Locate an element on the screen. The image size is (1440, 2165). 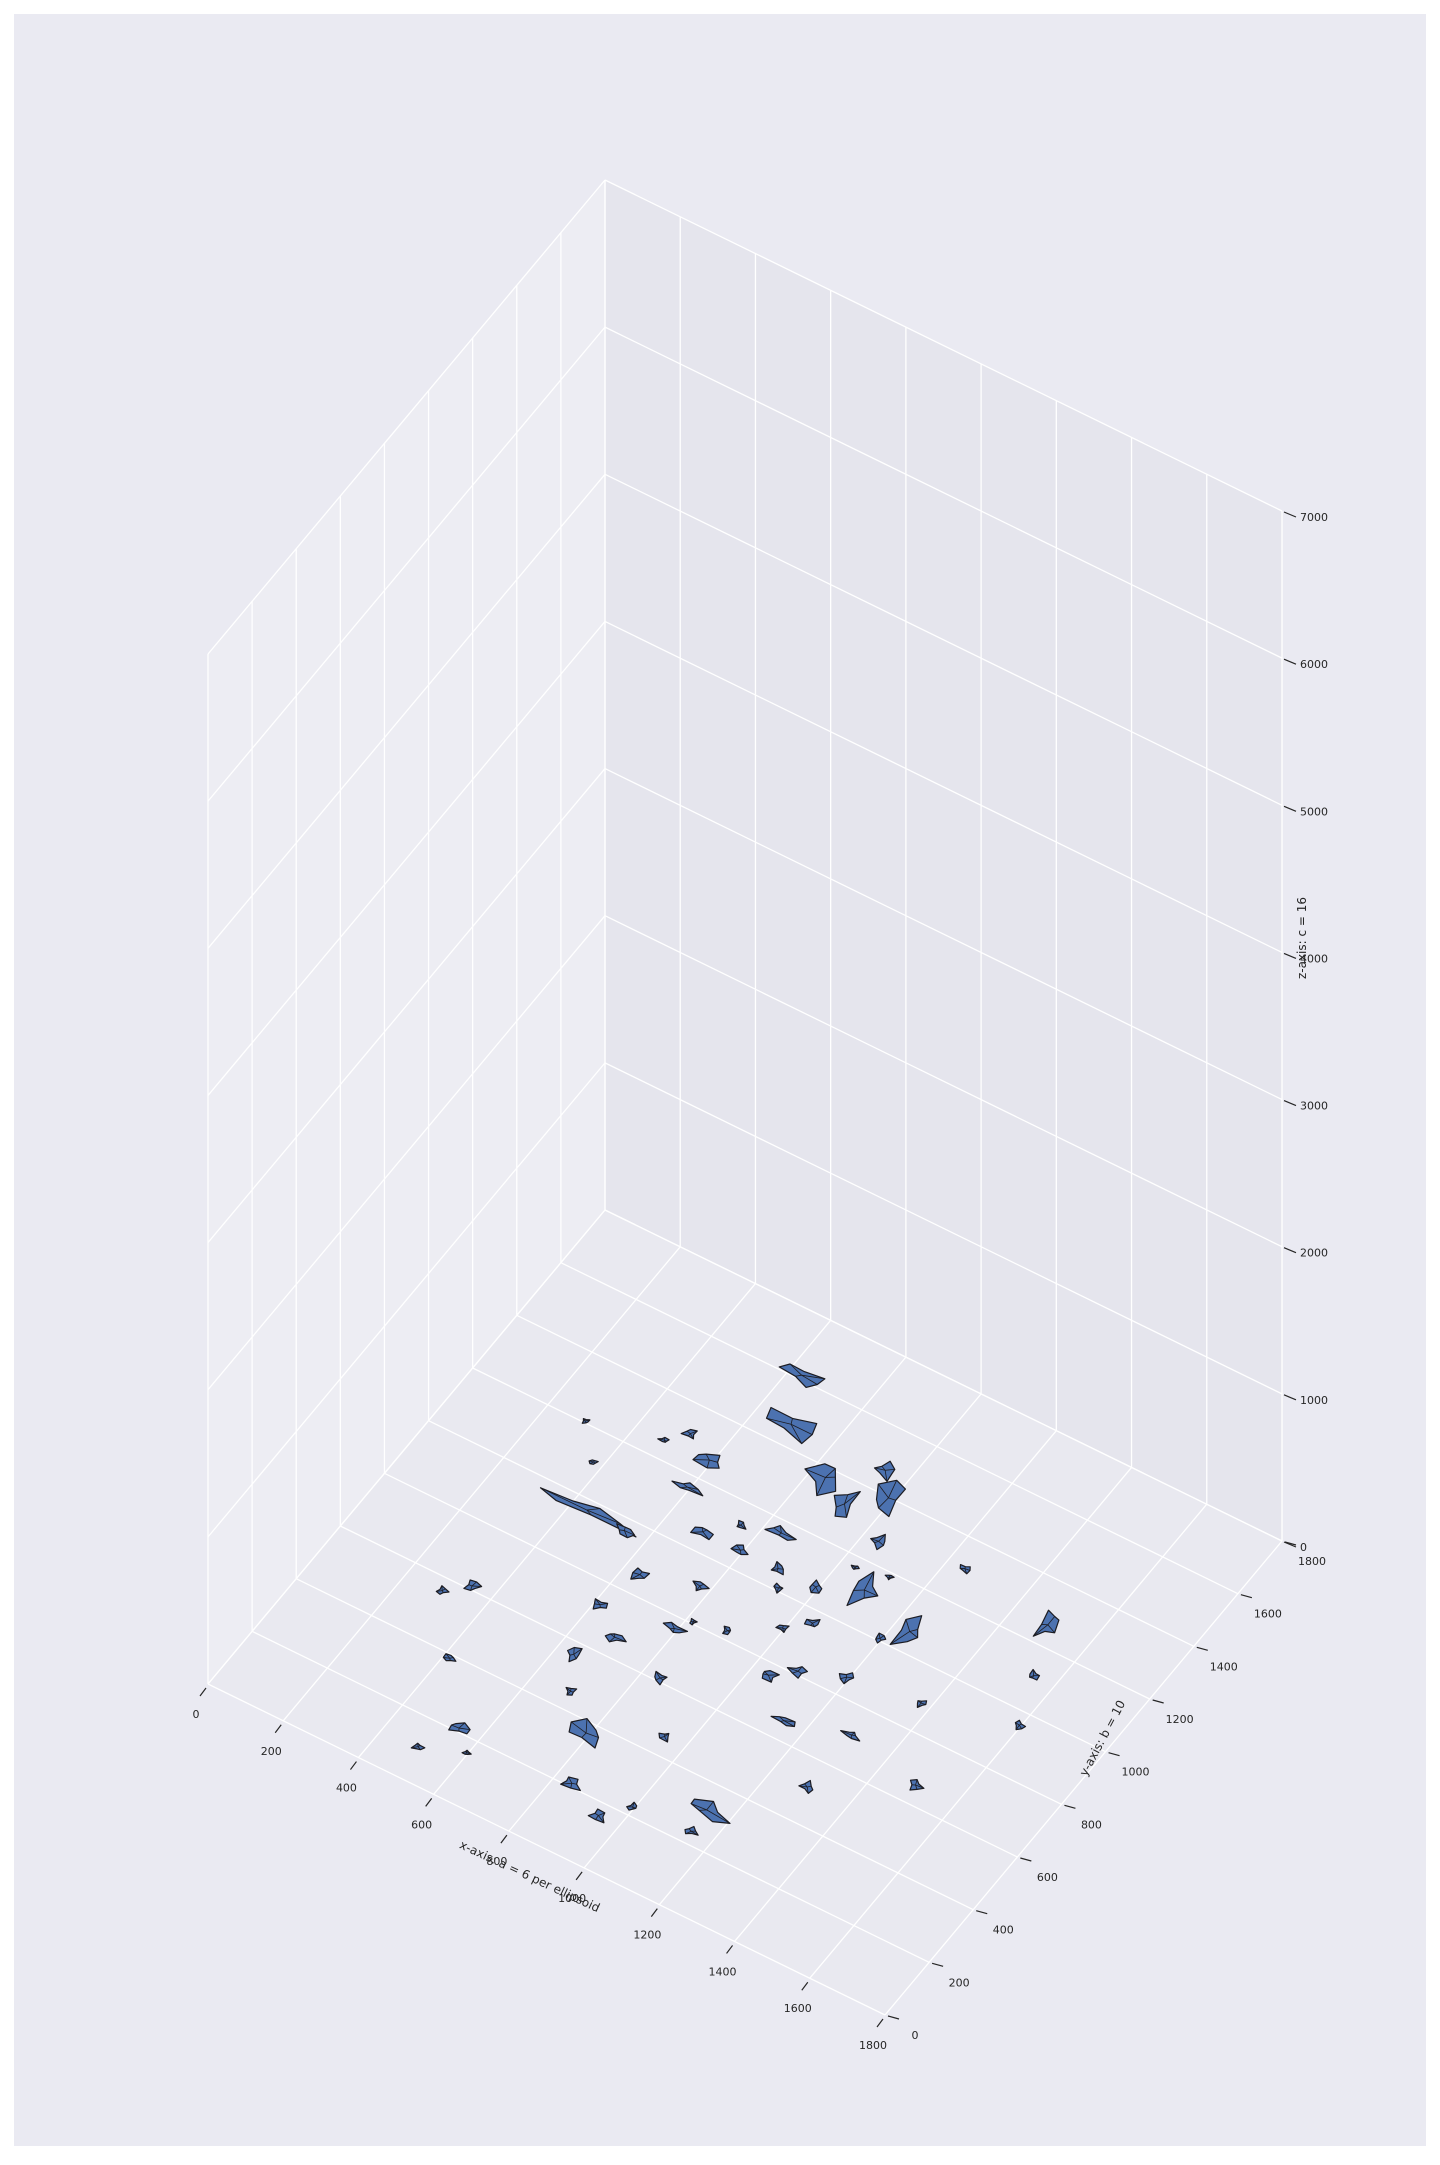
x-tick-label: 1200 is located at coordinates (647, 1935).